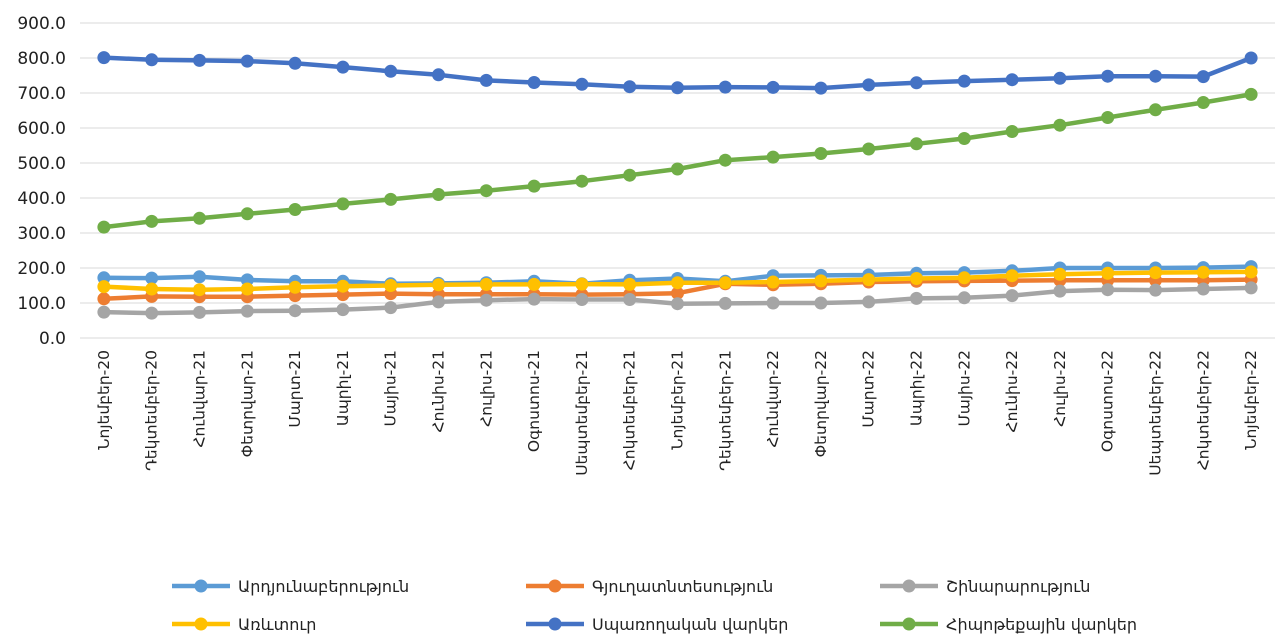 This screenshot has width=1278, height=640. Describe the element at coordinates (391, 388) in the screenshot. I see `x-tick-label: Մայիս-21` at that location.